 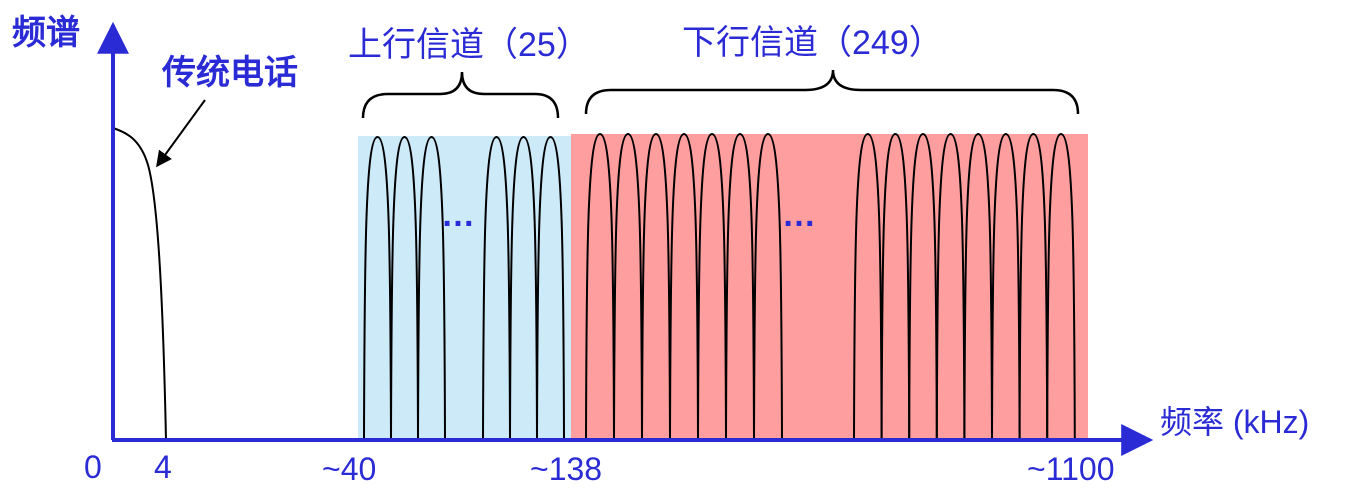 I want to click on tick-label: ~40, so click(x=349, y=469).